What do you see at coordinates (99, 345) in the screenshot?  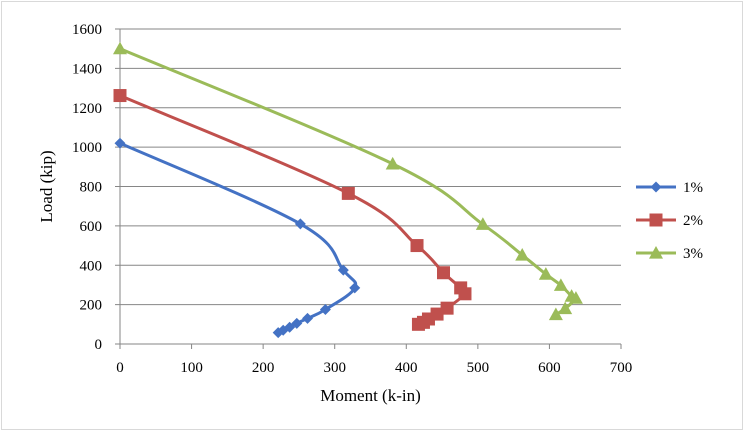 I see `y-tick-label-0: 0` at bounding box center [99, 345].